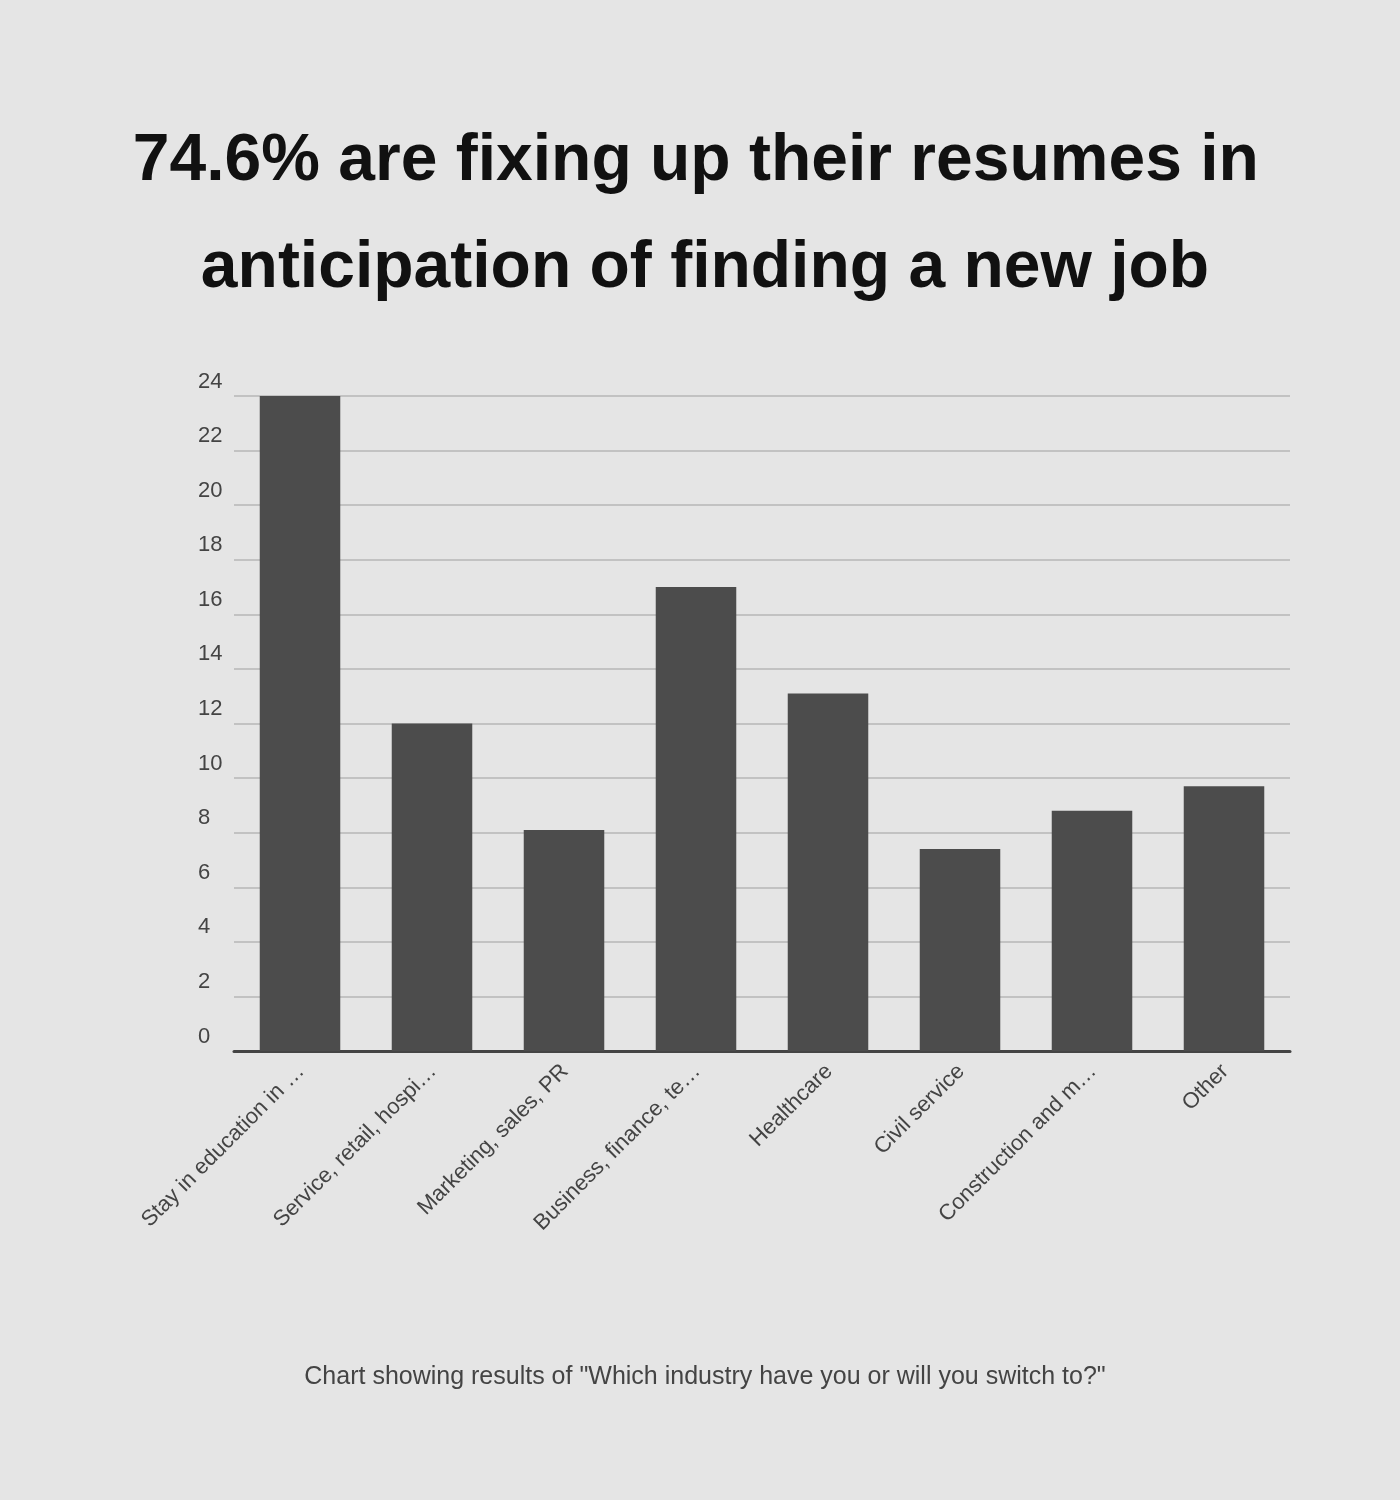  Describe the element at coordinates (210, 653) in the screenshot. I see `y-tick-label: 14` at that location.